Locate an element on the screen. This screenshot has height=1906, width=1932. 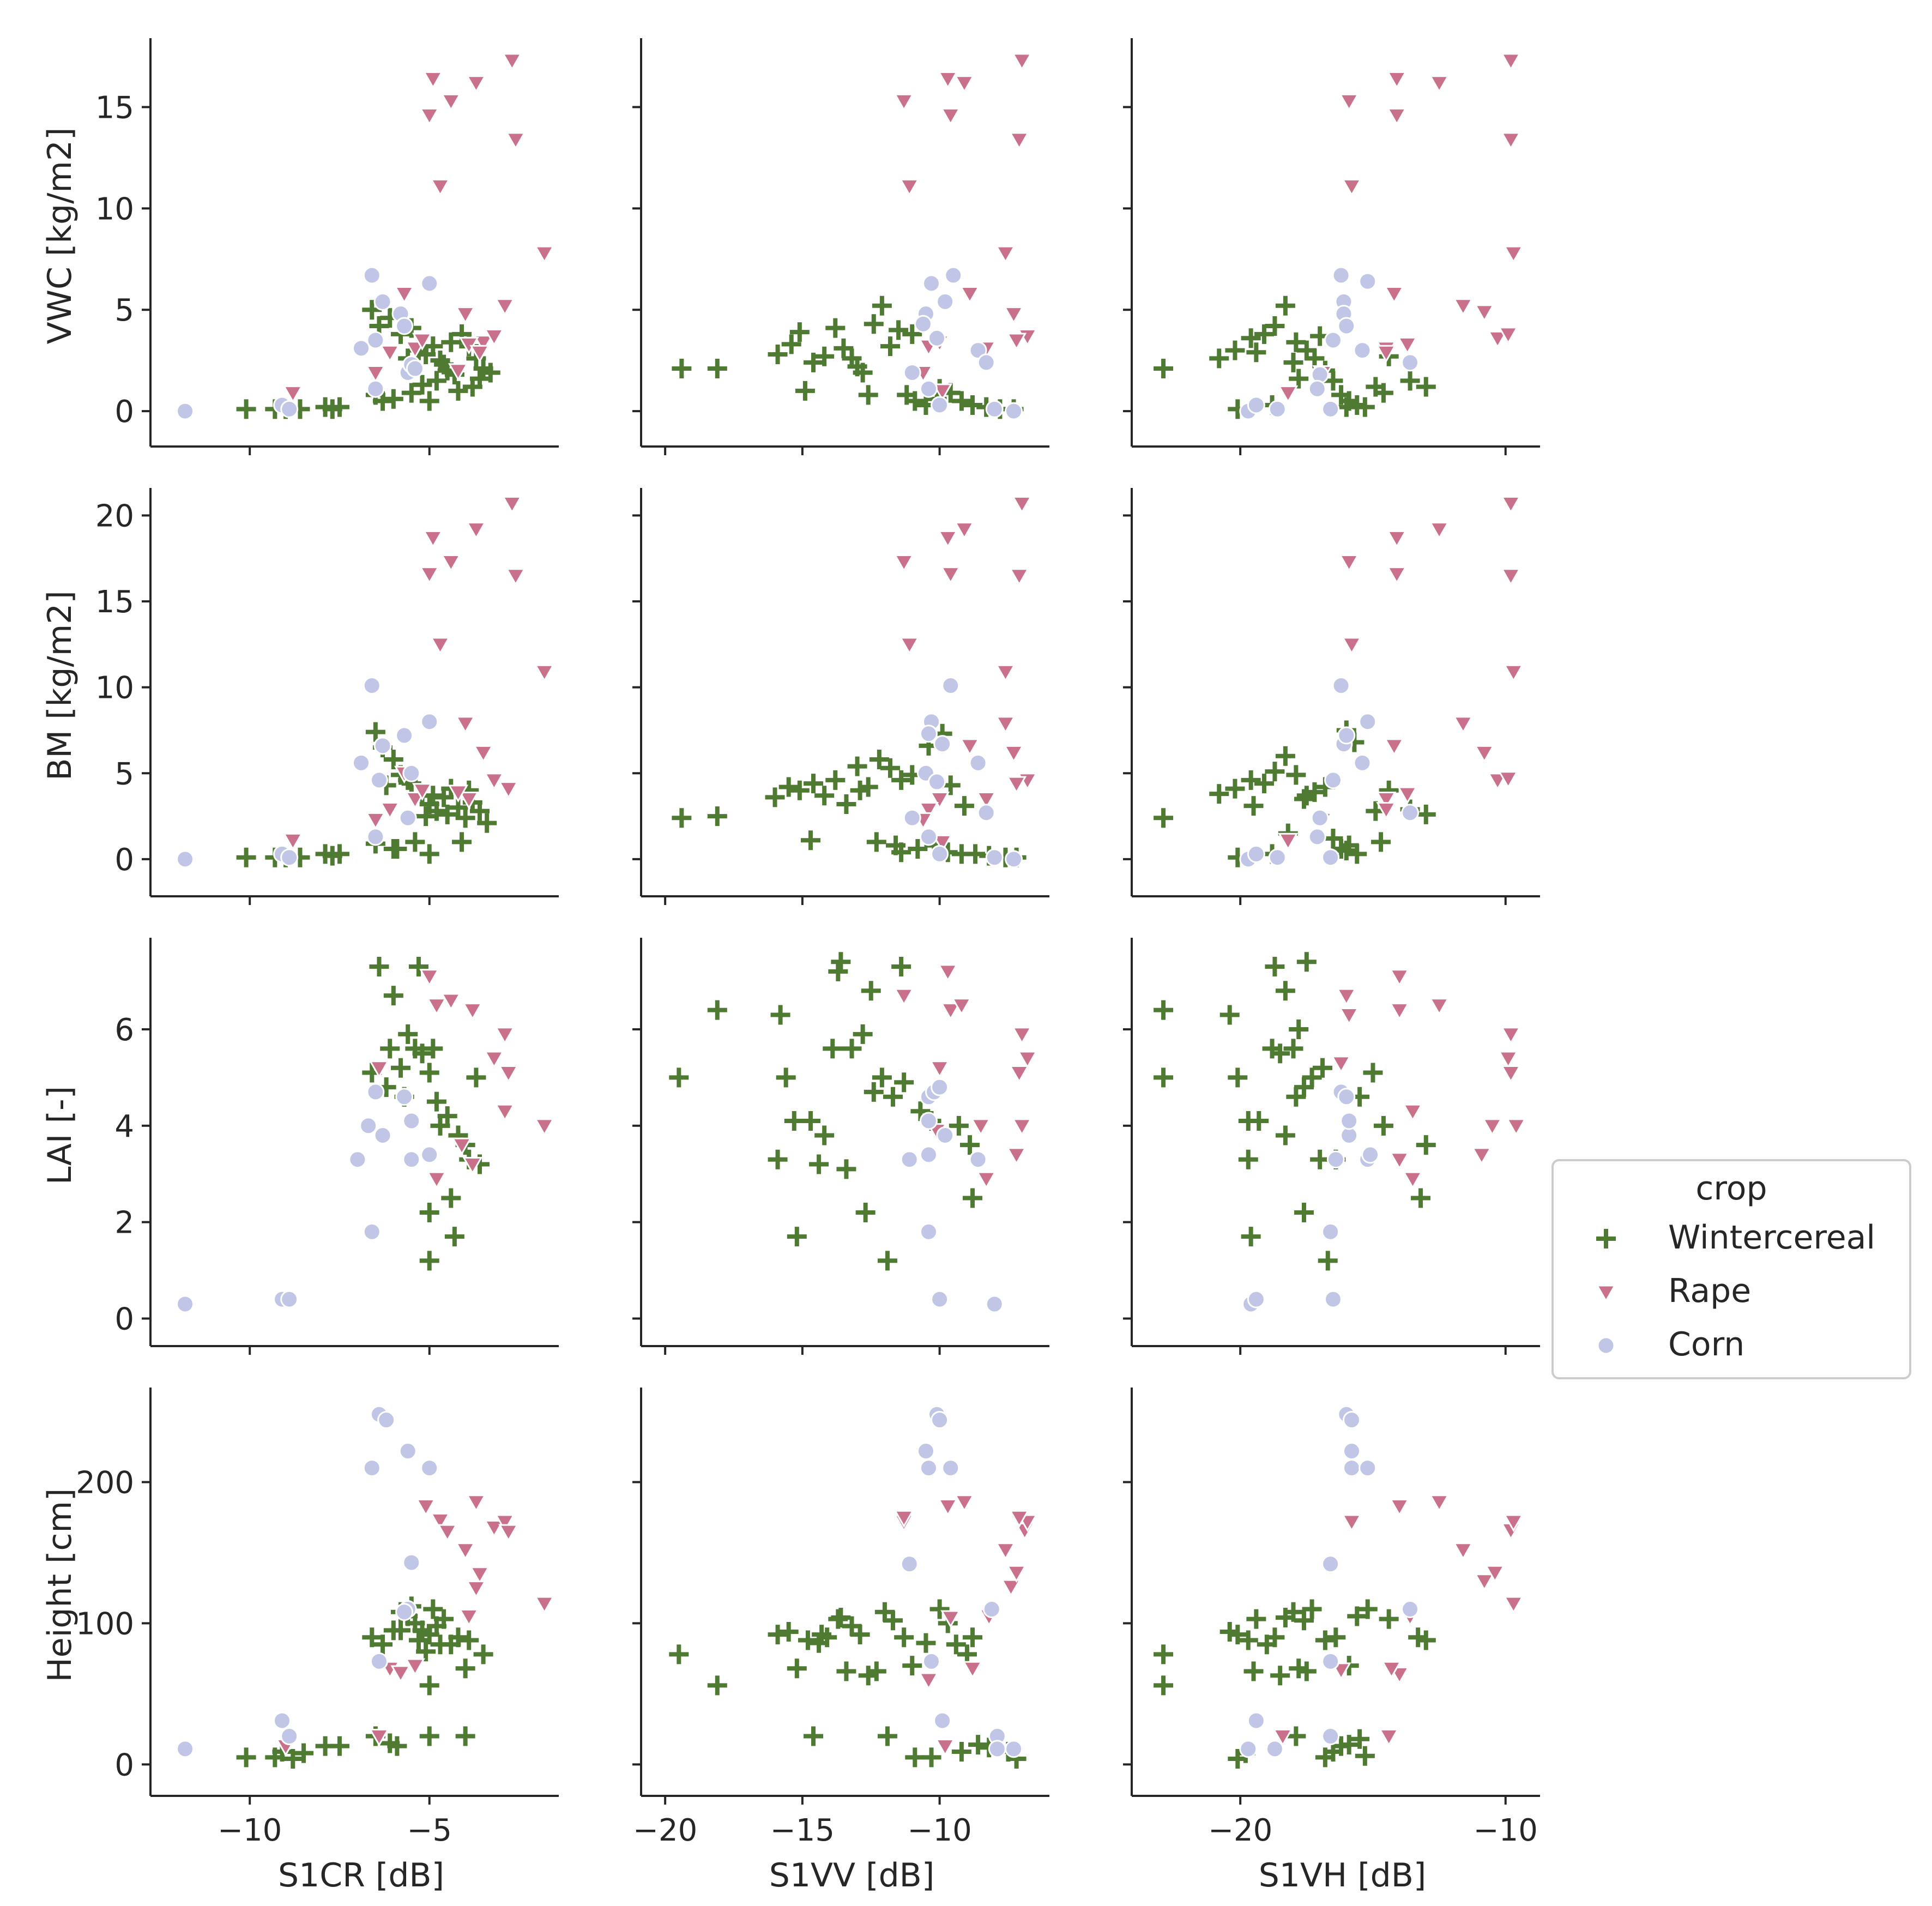
legend: crop Wintercereal Rape Corn is located at coordinates (1731, 1269).